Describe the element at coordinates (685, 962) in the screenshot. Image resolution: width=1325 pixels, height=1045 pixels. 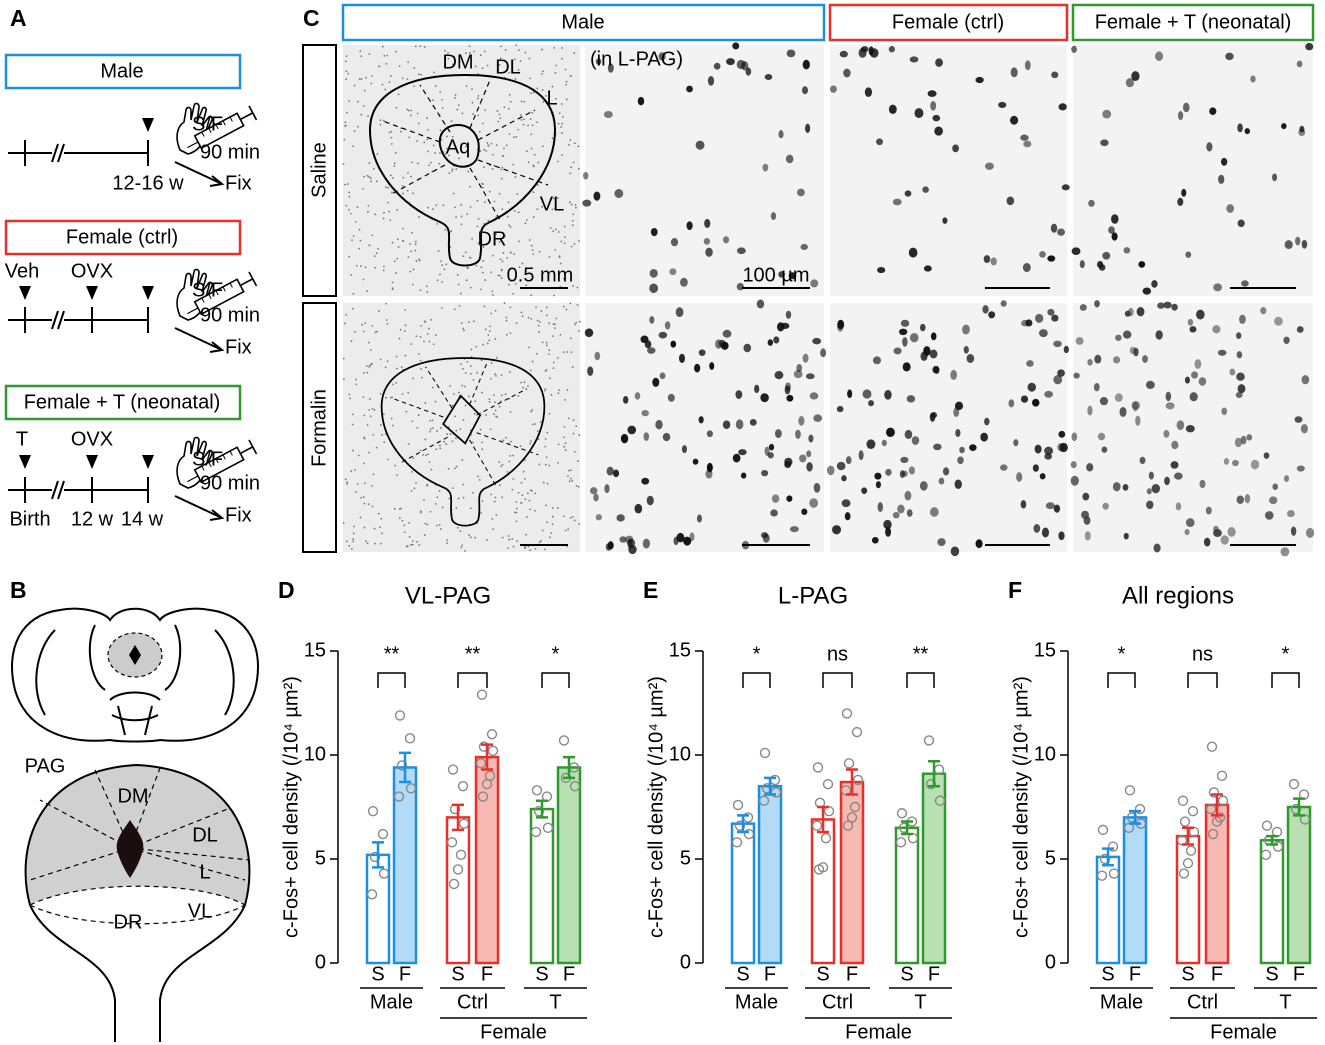
I see `y-tick-label: 0` at that location.